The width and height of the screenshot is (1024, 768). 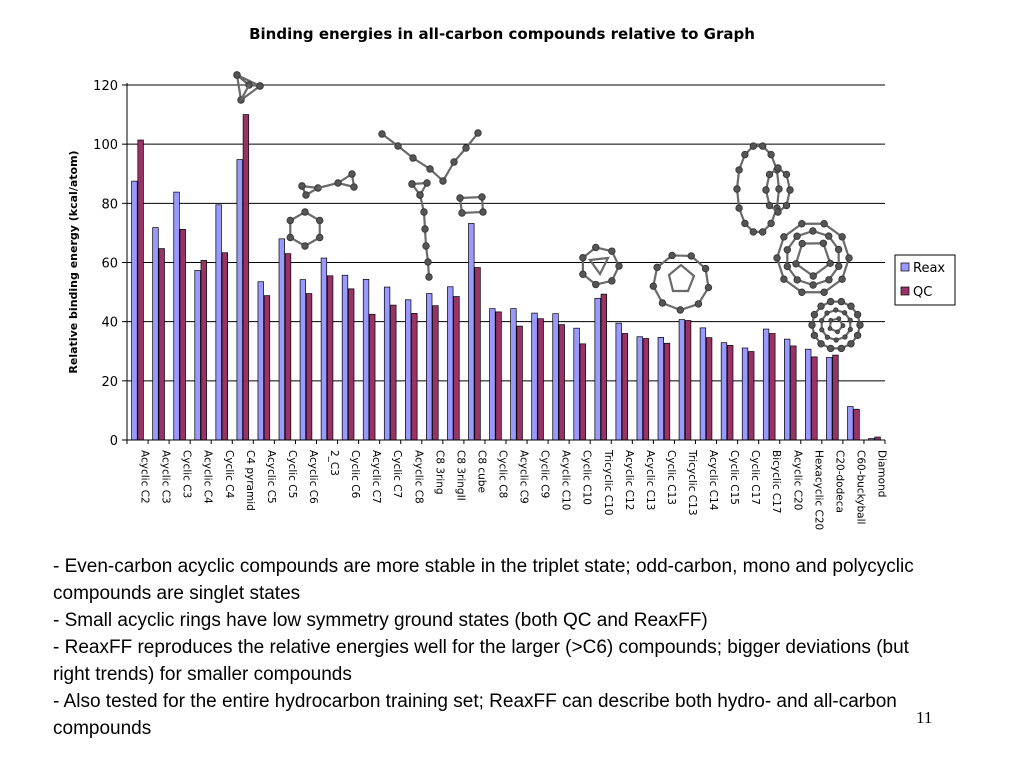 I want to click on y-tick-labels: 0 20 40 60 80 100 120, so click(x=105, y=264).